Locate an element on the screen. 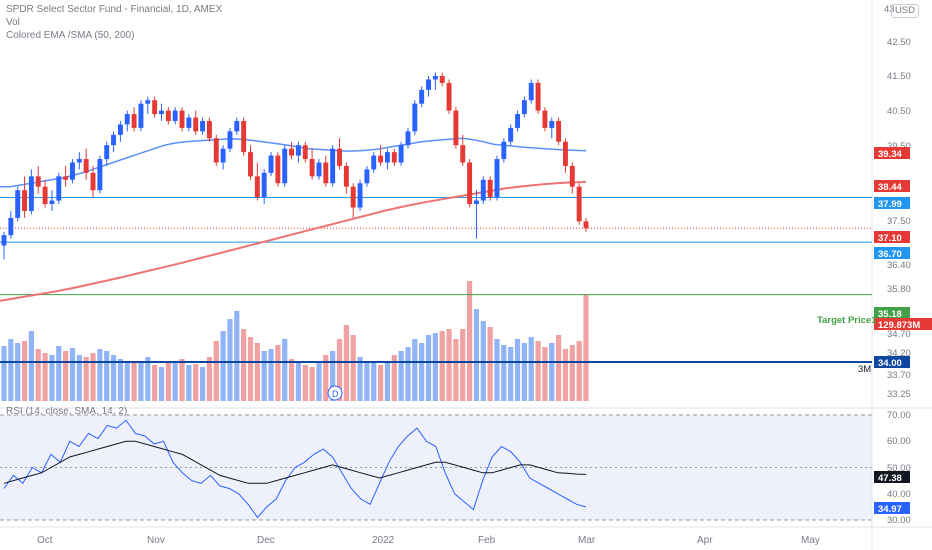  sma200-line is located at coordinates (293, 241).